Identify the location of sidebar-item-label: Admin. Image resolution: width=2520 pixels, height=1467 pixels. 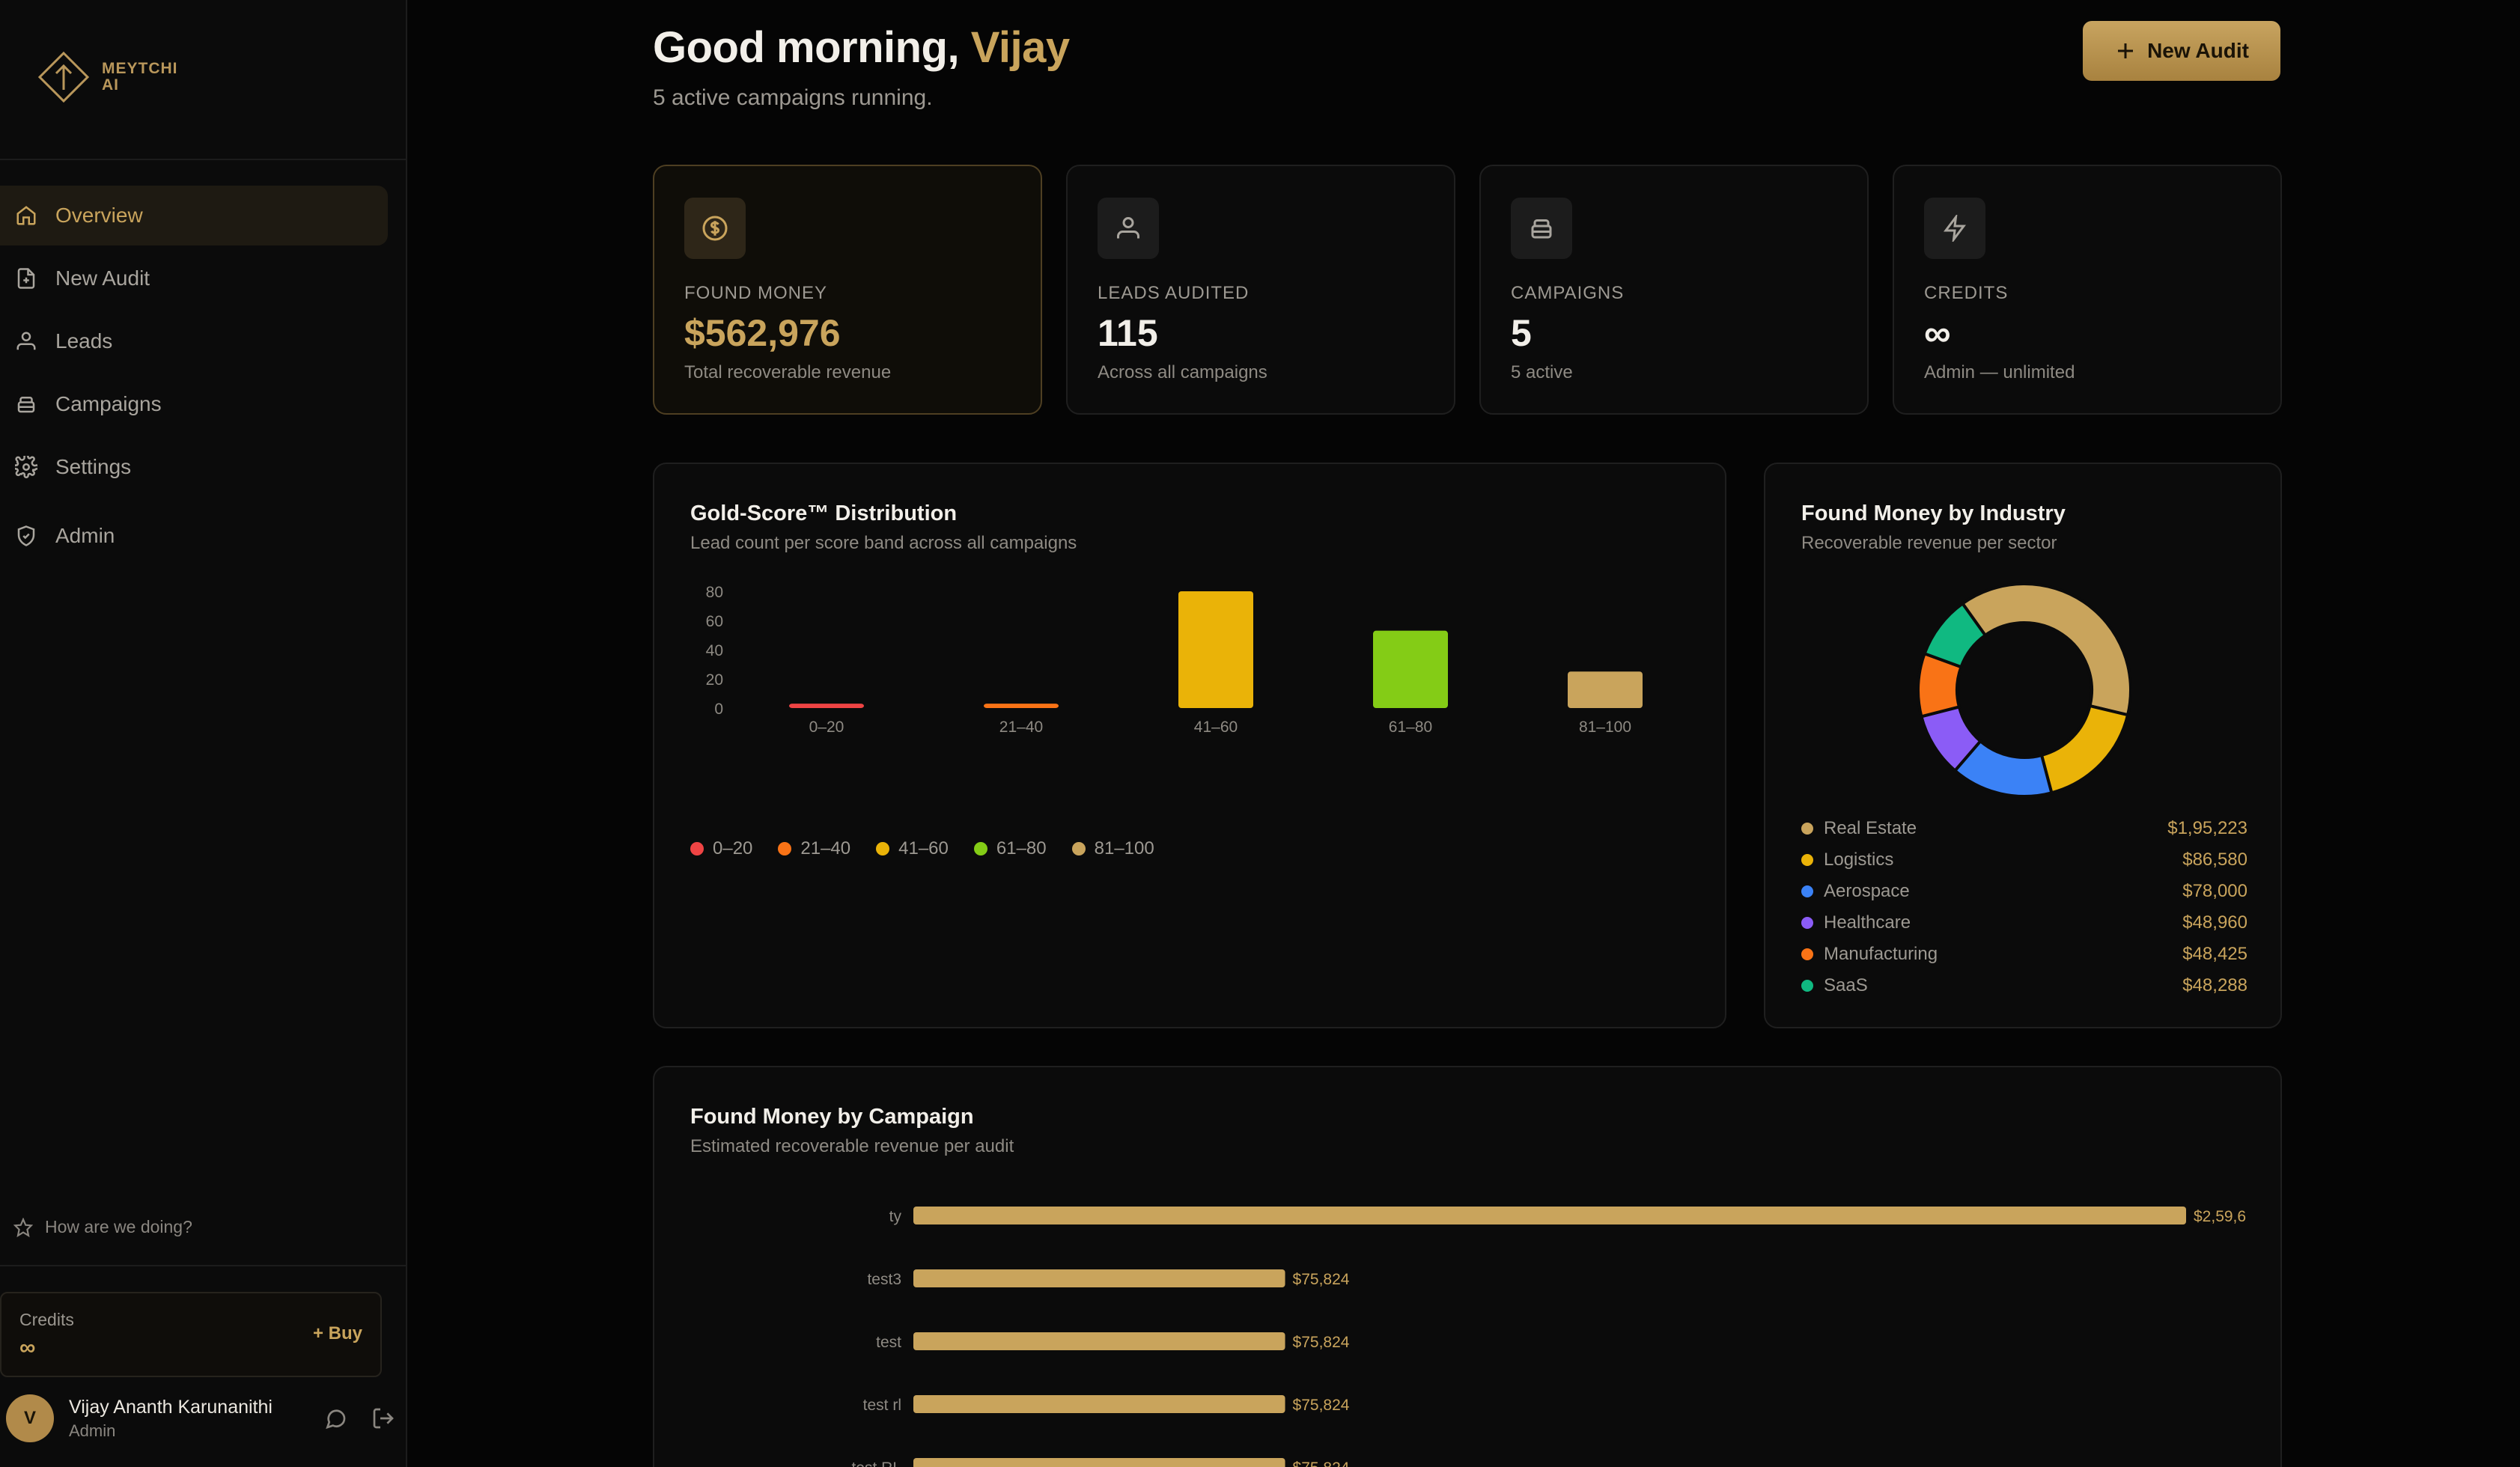
(85, 535).